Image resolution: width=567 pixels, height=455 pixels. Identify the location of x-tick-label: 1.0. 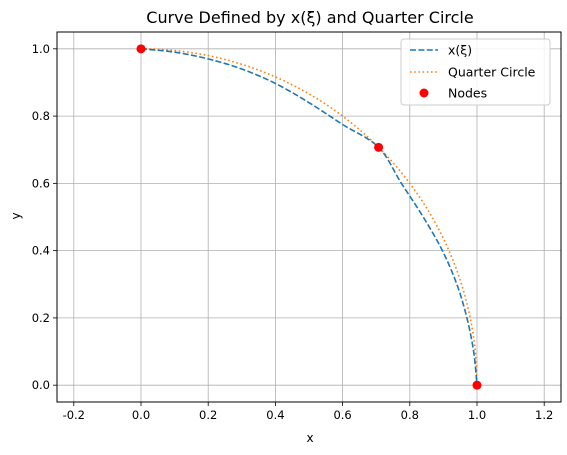
(477, 415).